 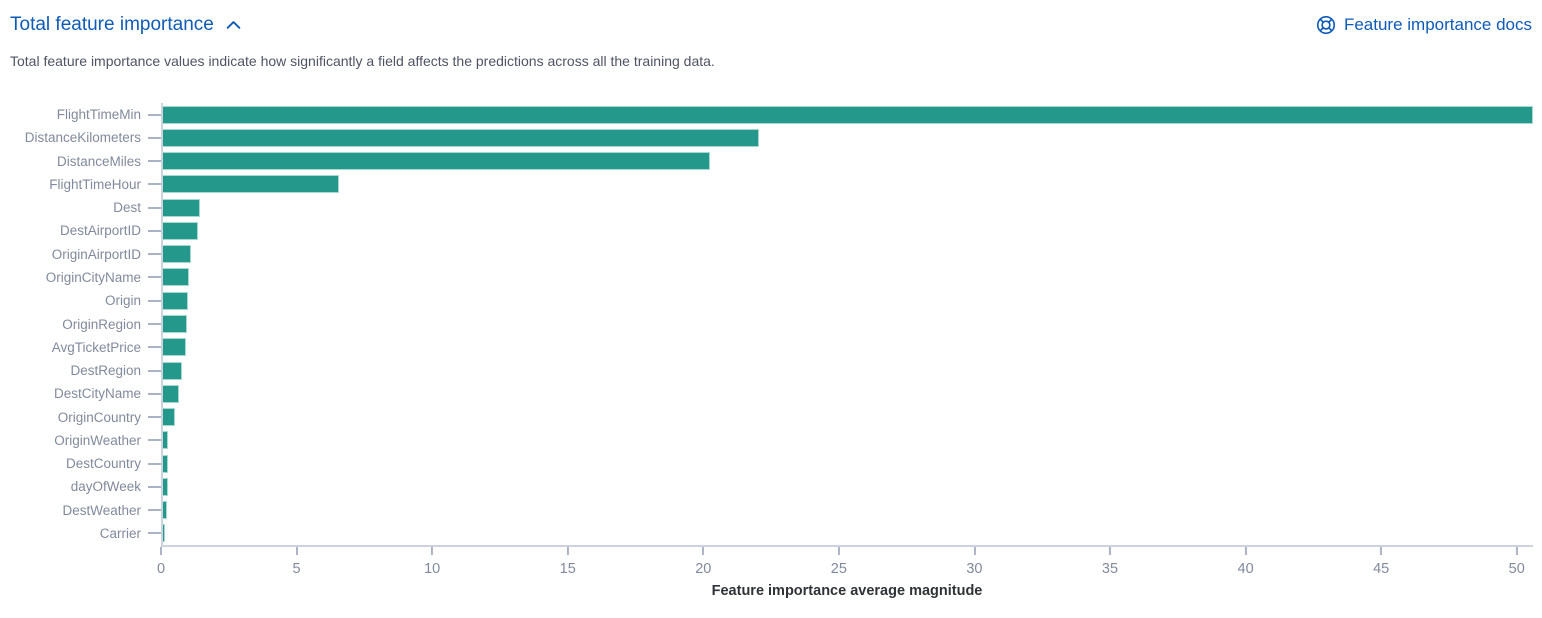 I want to click on x-axis-tick: 40, so click(x=1246, y=562).